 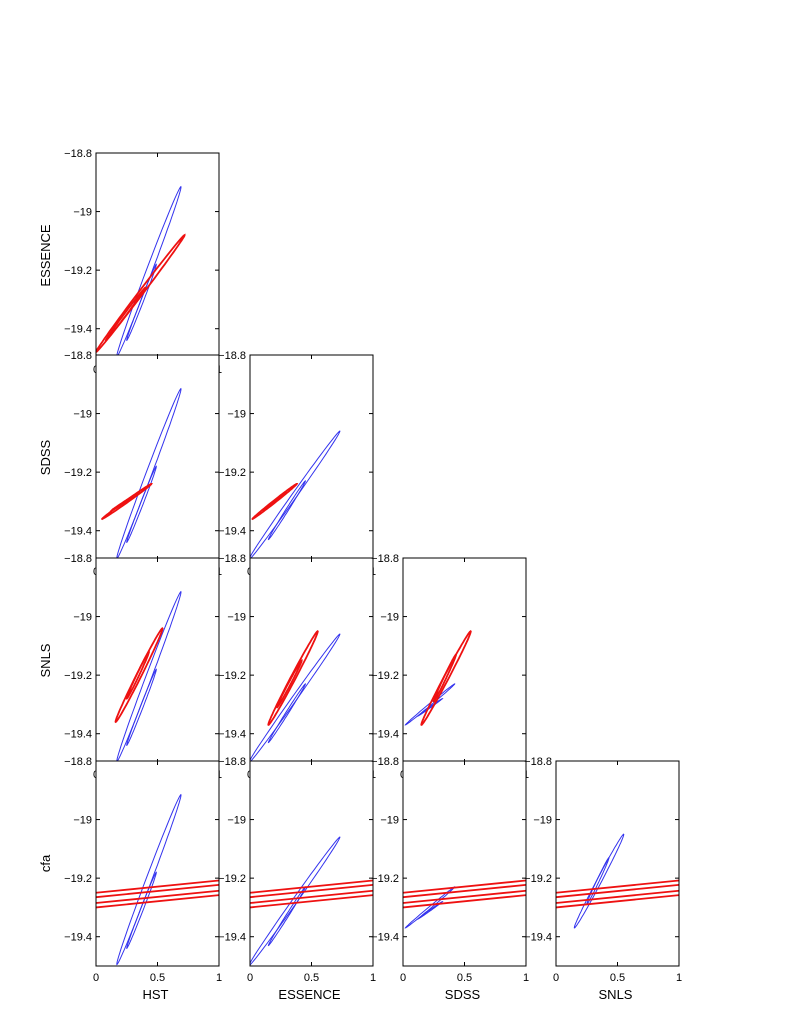 I want to click on row-label-sdss: SDSS, so click(x=45, y=457).